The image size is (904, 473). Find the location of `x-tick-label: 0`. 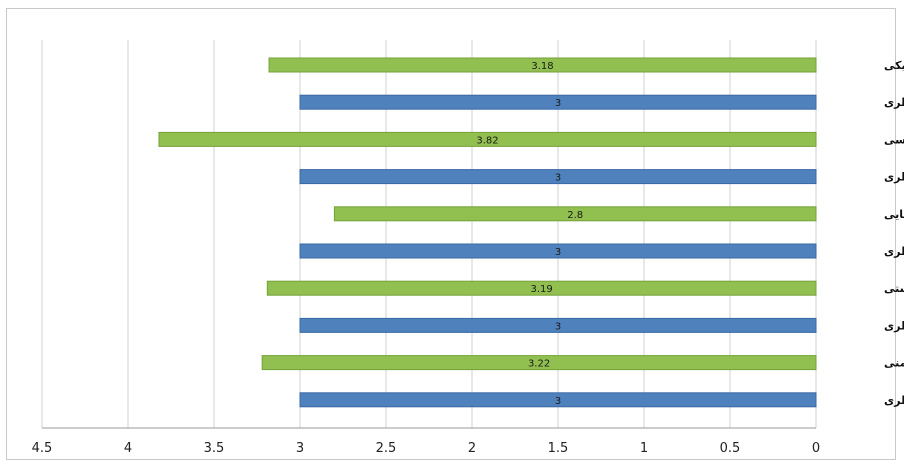

x-tick-label: 0 is located at coordinates (816, 448).